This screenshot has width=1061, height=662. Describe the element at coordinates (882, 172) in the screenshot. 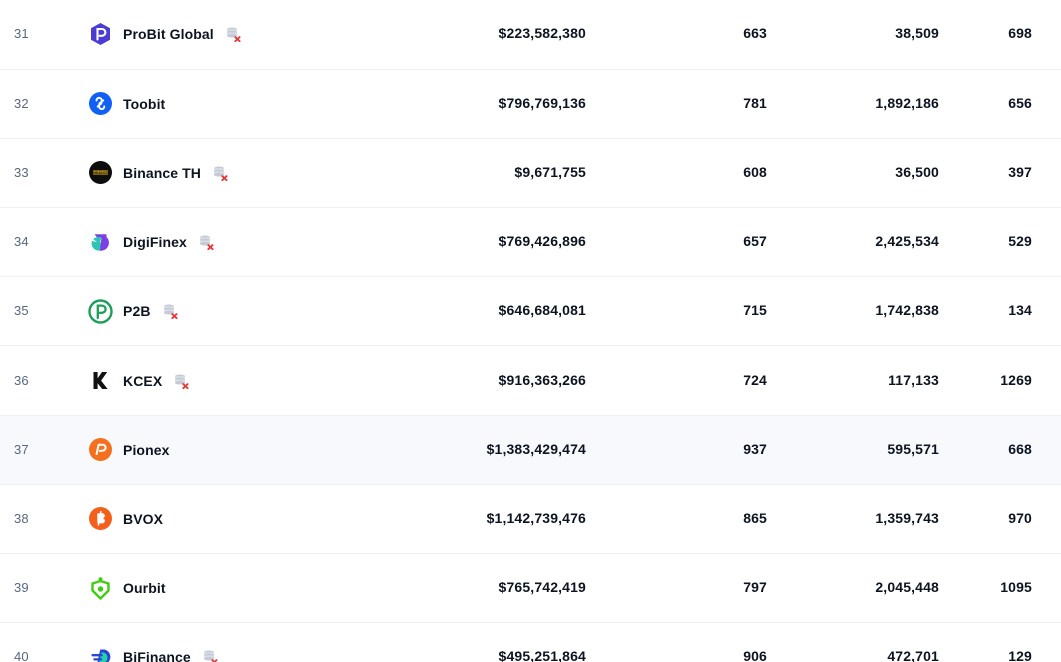

I see `weekly-visits-cell: 36,500` at that location.